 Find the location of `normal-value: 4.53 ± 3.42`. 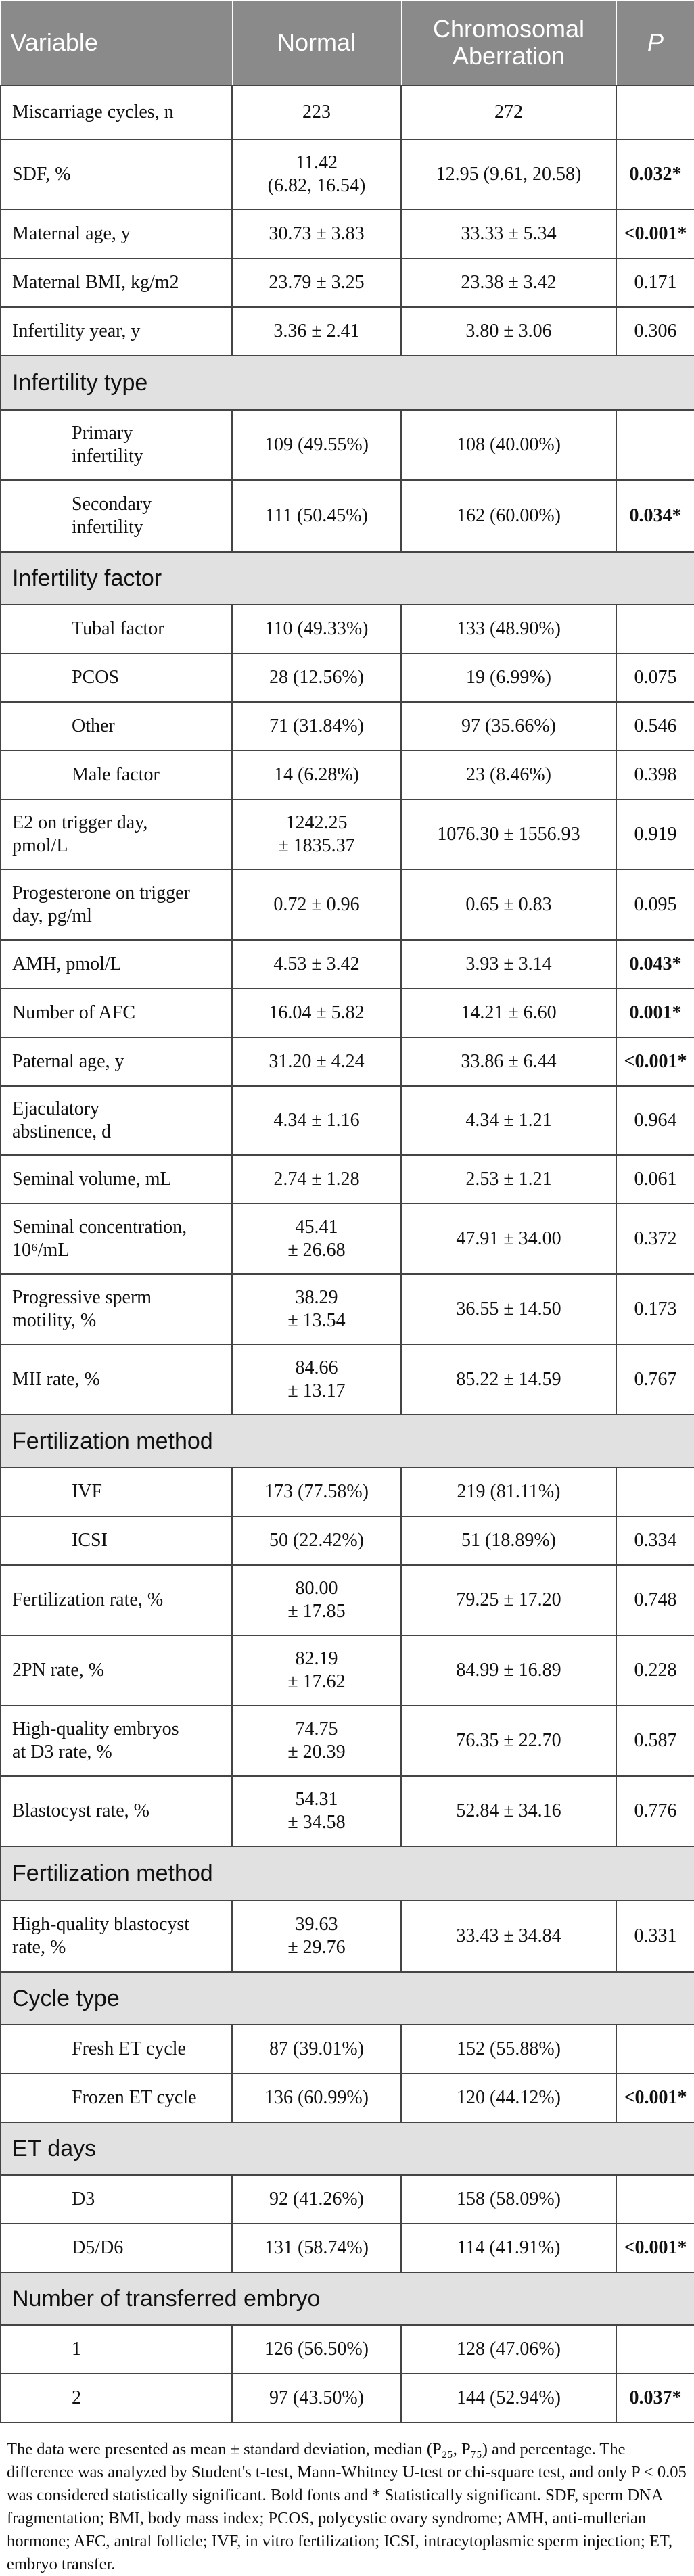

normal-value: 4.53 ± 3.42 is located at coordinates (316, 964).